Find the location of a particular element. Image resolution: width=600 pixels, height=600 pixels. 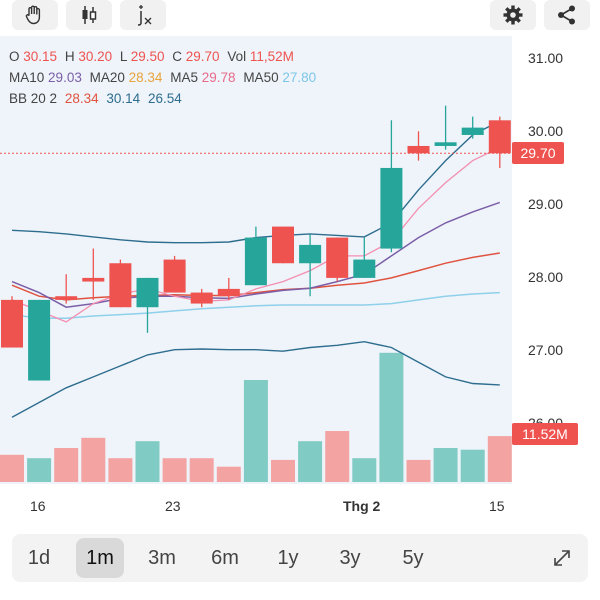

timeframe-3y: 3y is located at coordinates (350, 557).